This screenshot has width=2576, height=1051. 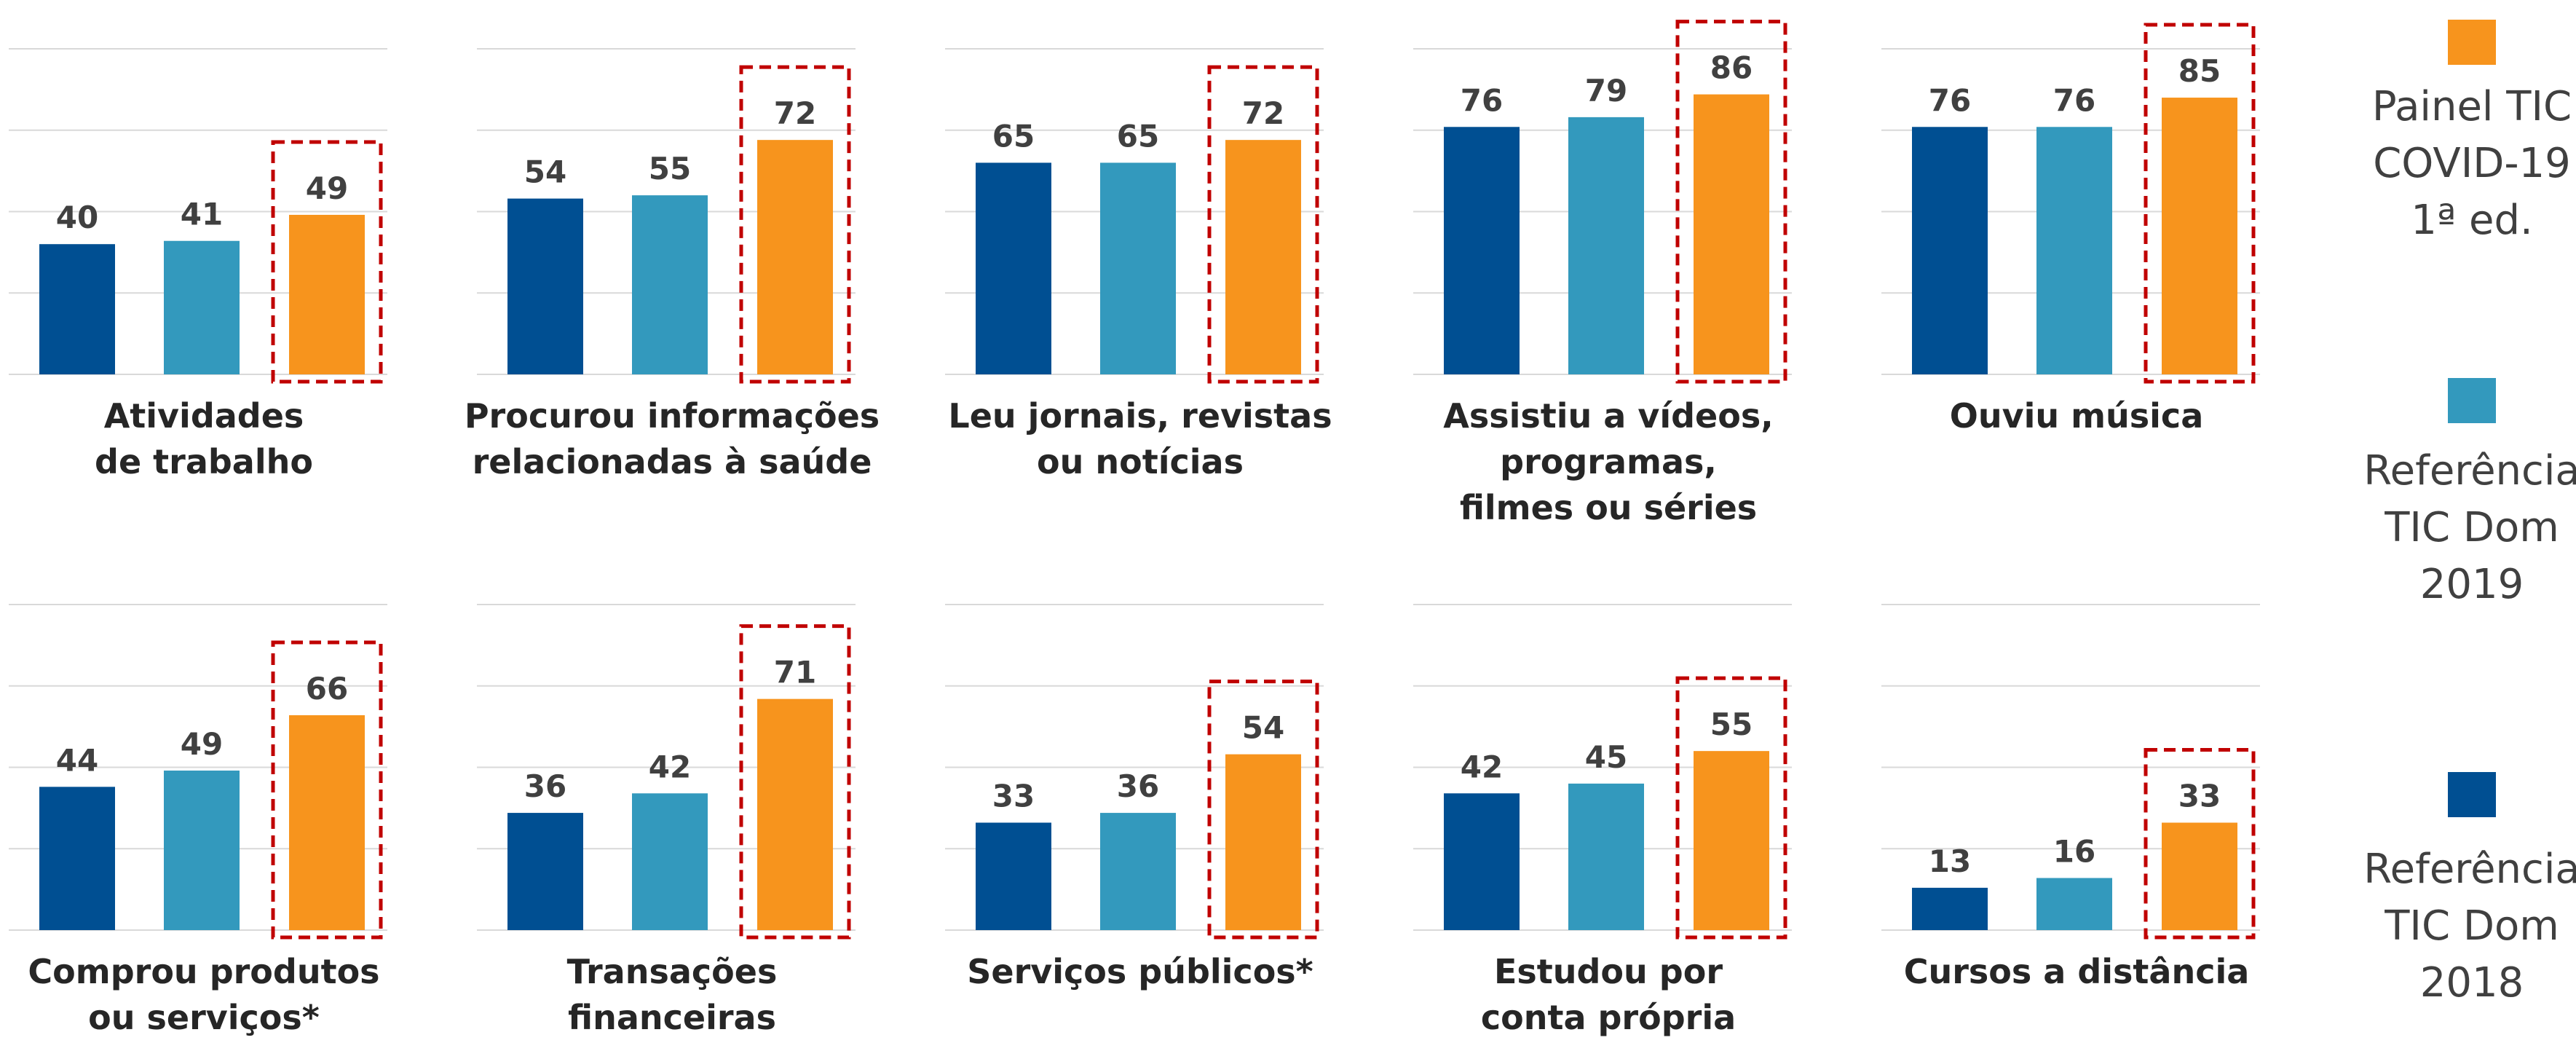 What do you see at coordinates (2077, 416) in the screenshot?
I see `panel-title: Ouviu música` at bounding box center [2077, 416].